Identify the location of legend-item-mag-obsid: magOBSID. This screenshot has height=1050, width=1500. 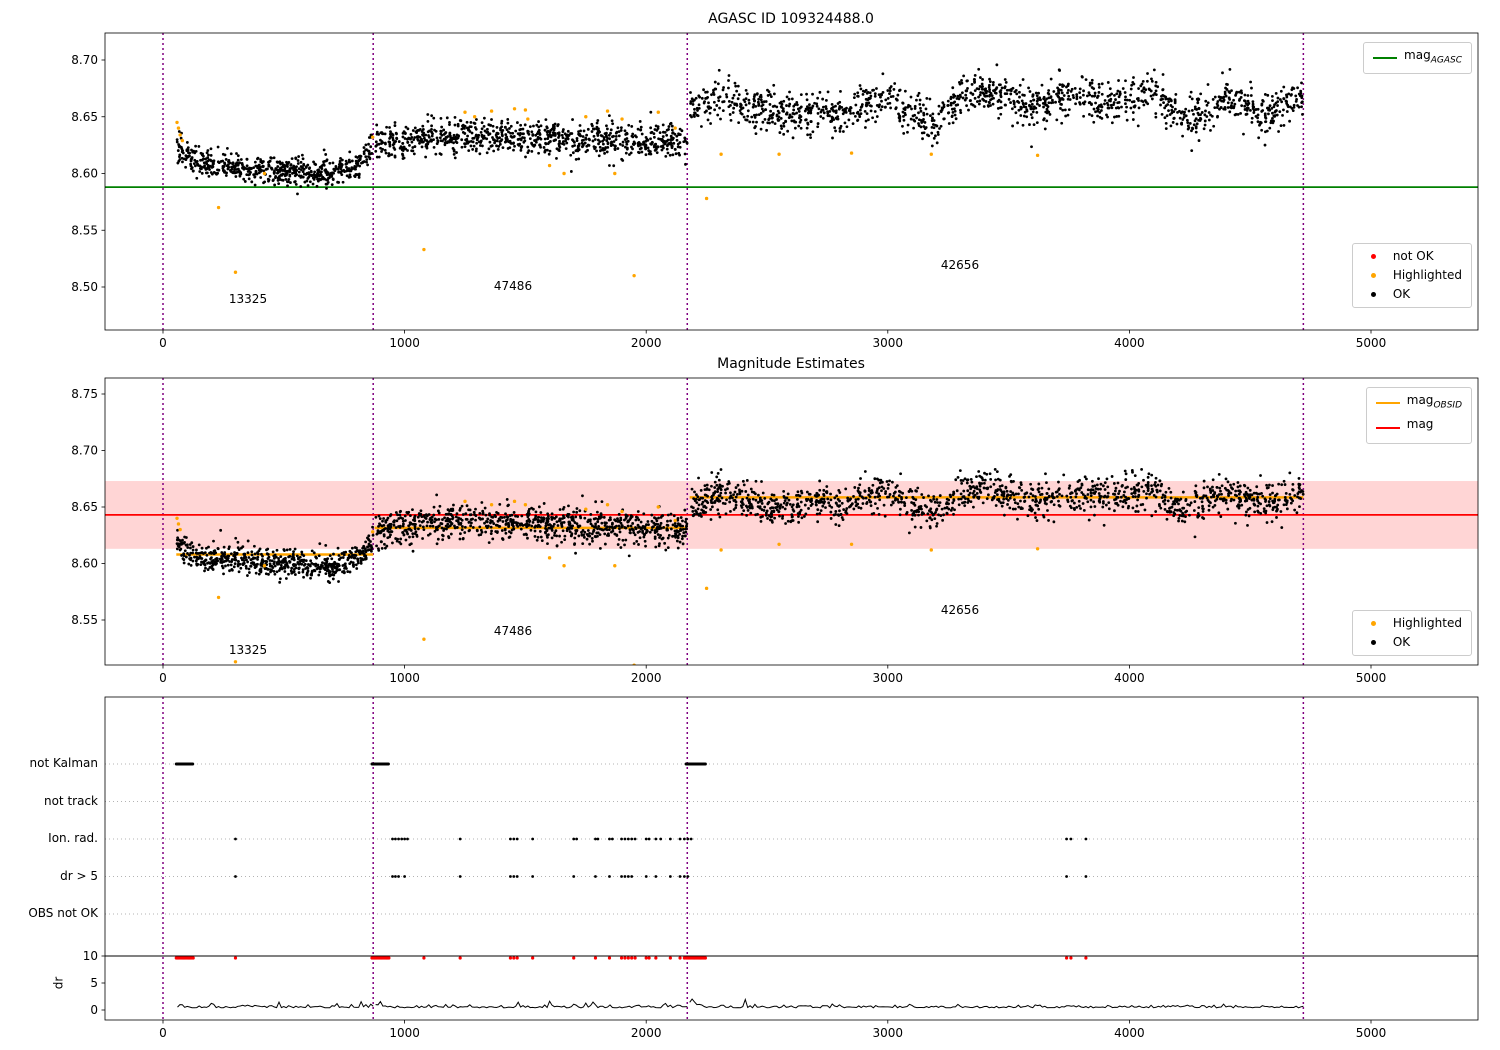
(1418, 403).